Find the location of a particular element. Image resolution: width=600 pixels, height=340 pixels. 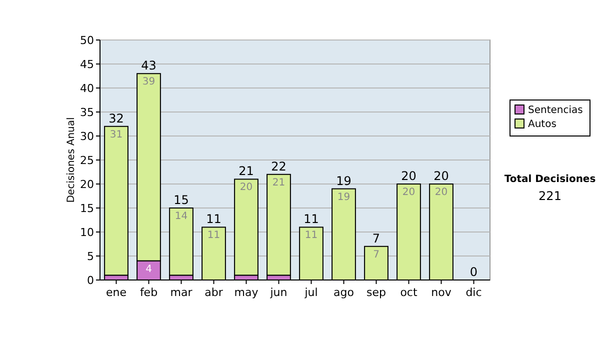

data-label: 21 is located at coordinates (279, 182).